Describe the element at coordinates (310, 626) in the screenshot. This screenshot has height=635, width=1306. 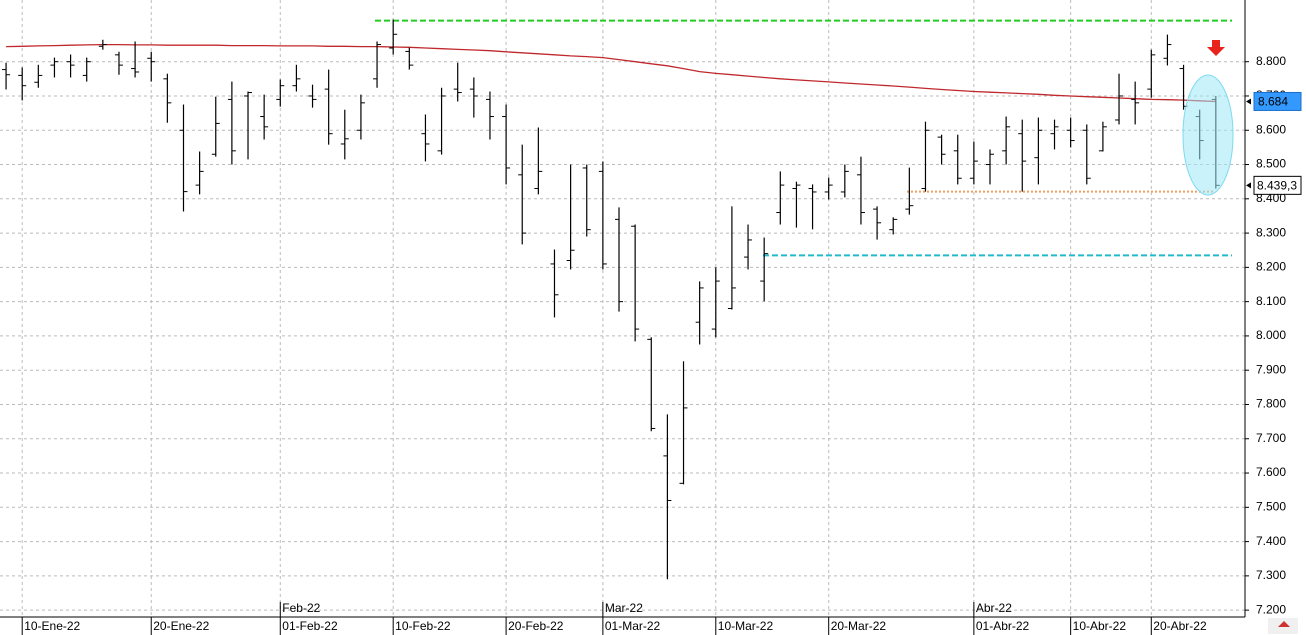
I see `x-tick-label: 01-Feb-22` at that location.